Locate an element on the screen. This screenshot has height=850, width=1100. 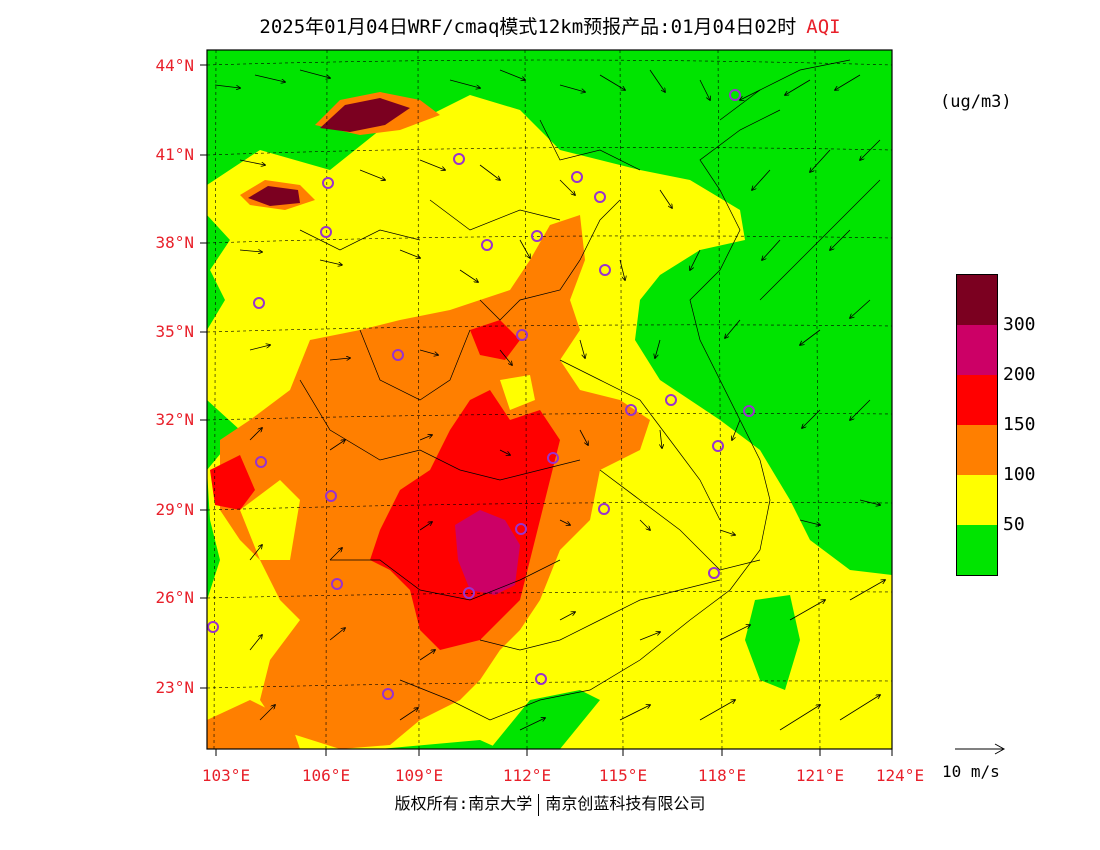
lat-label-26: 26°N is located at coordinates (174, 597).